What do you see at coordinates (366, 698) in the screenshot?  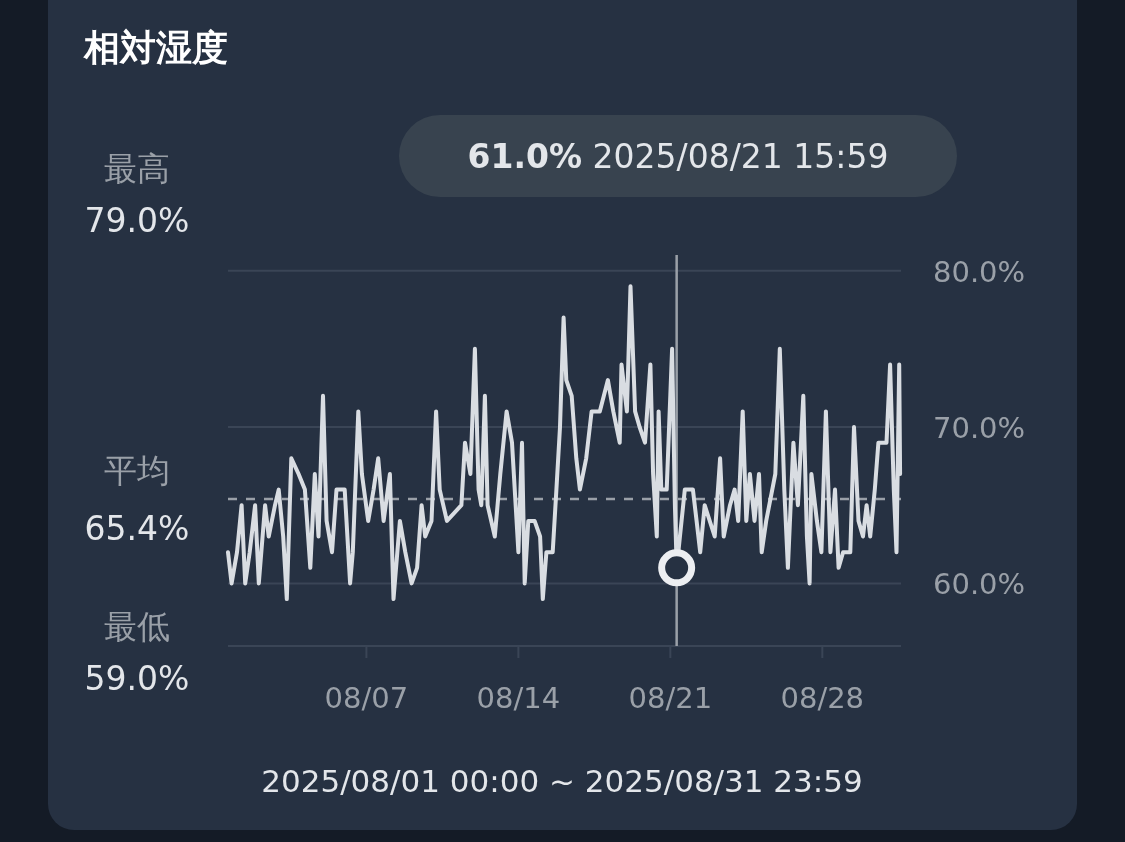 I see `x-tick-label: 08/07` at bounding box center [366, 698].